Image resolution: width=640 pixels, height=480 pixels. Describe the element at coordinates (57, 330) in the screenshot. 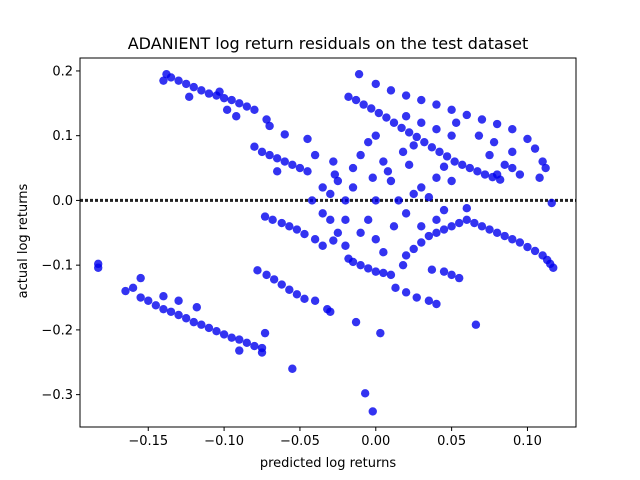

I see `y-tick-label: −0.2` at that location.